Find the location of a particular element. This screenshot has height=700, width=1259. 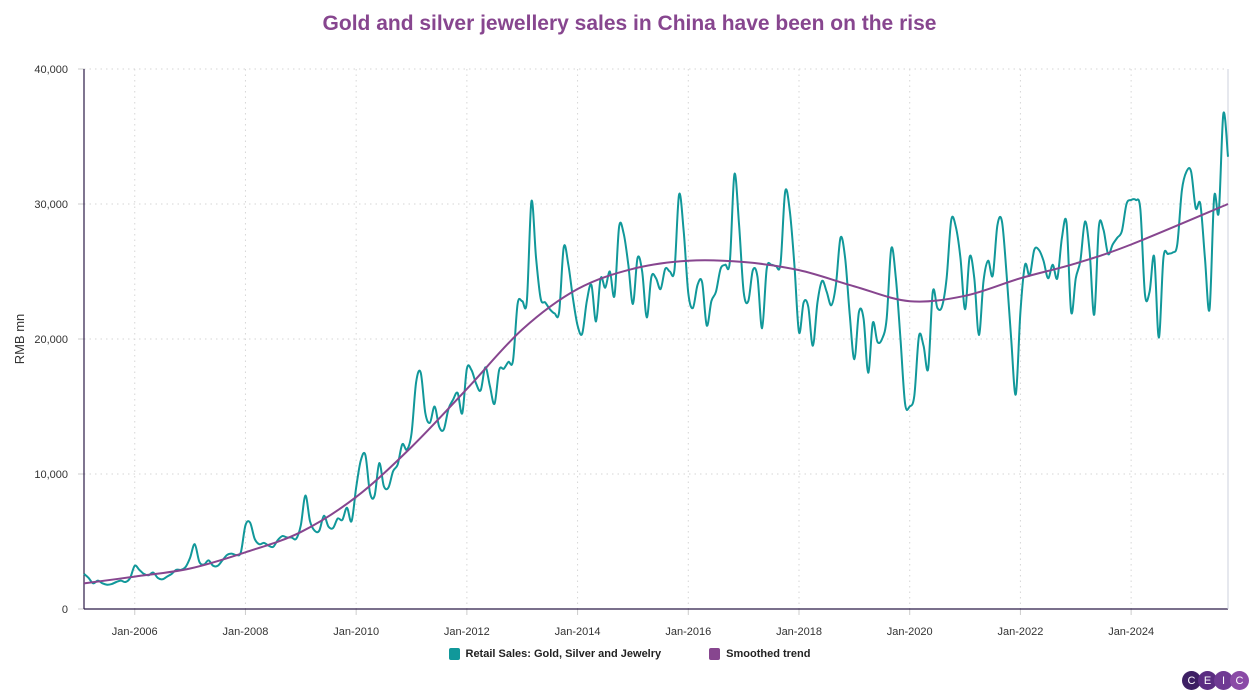

logo-letter: I is located at coordinates (1223, 680).